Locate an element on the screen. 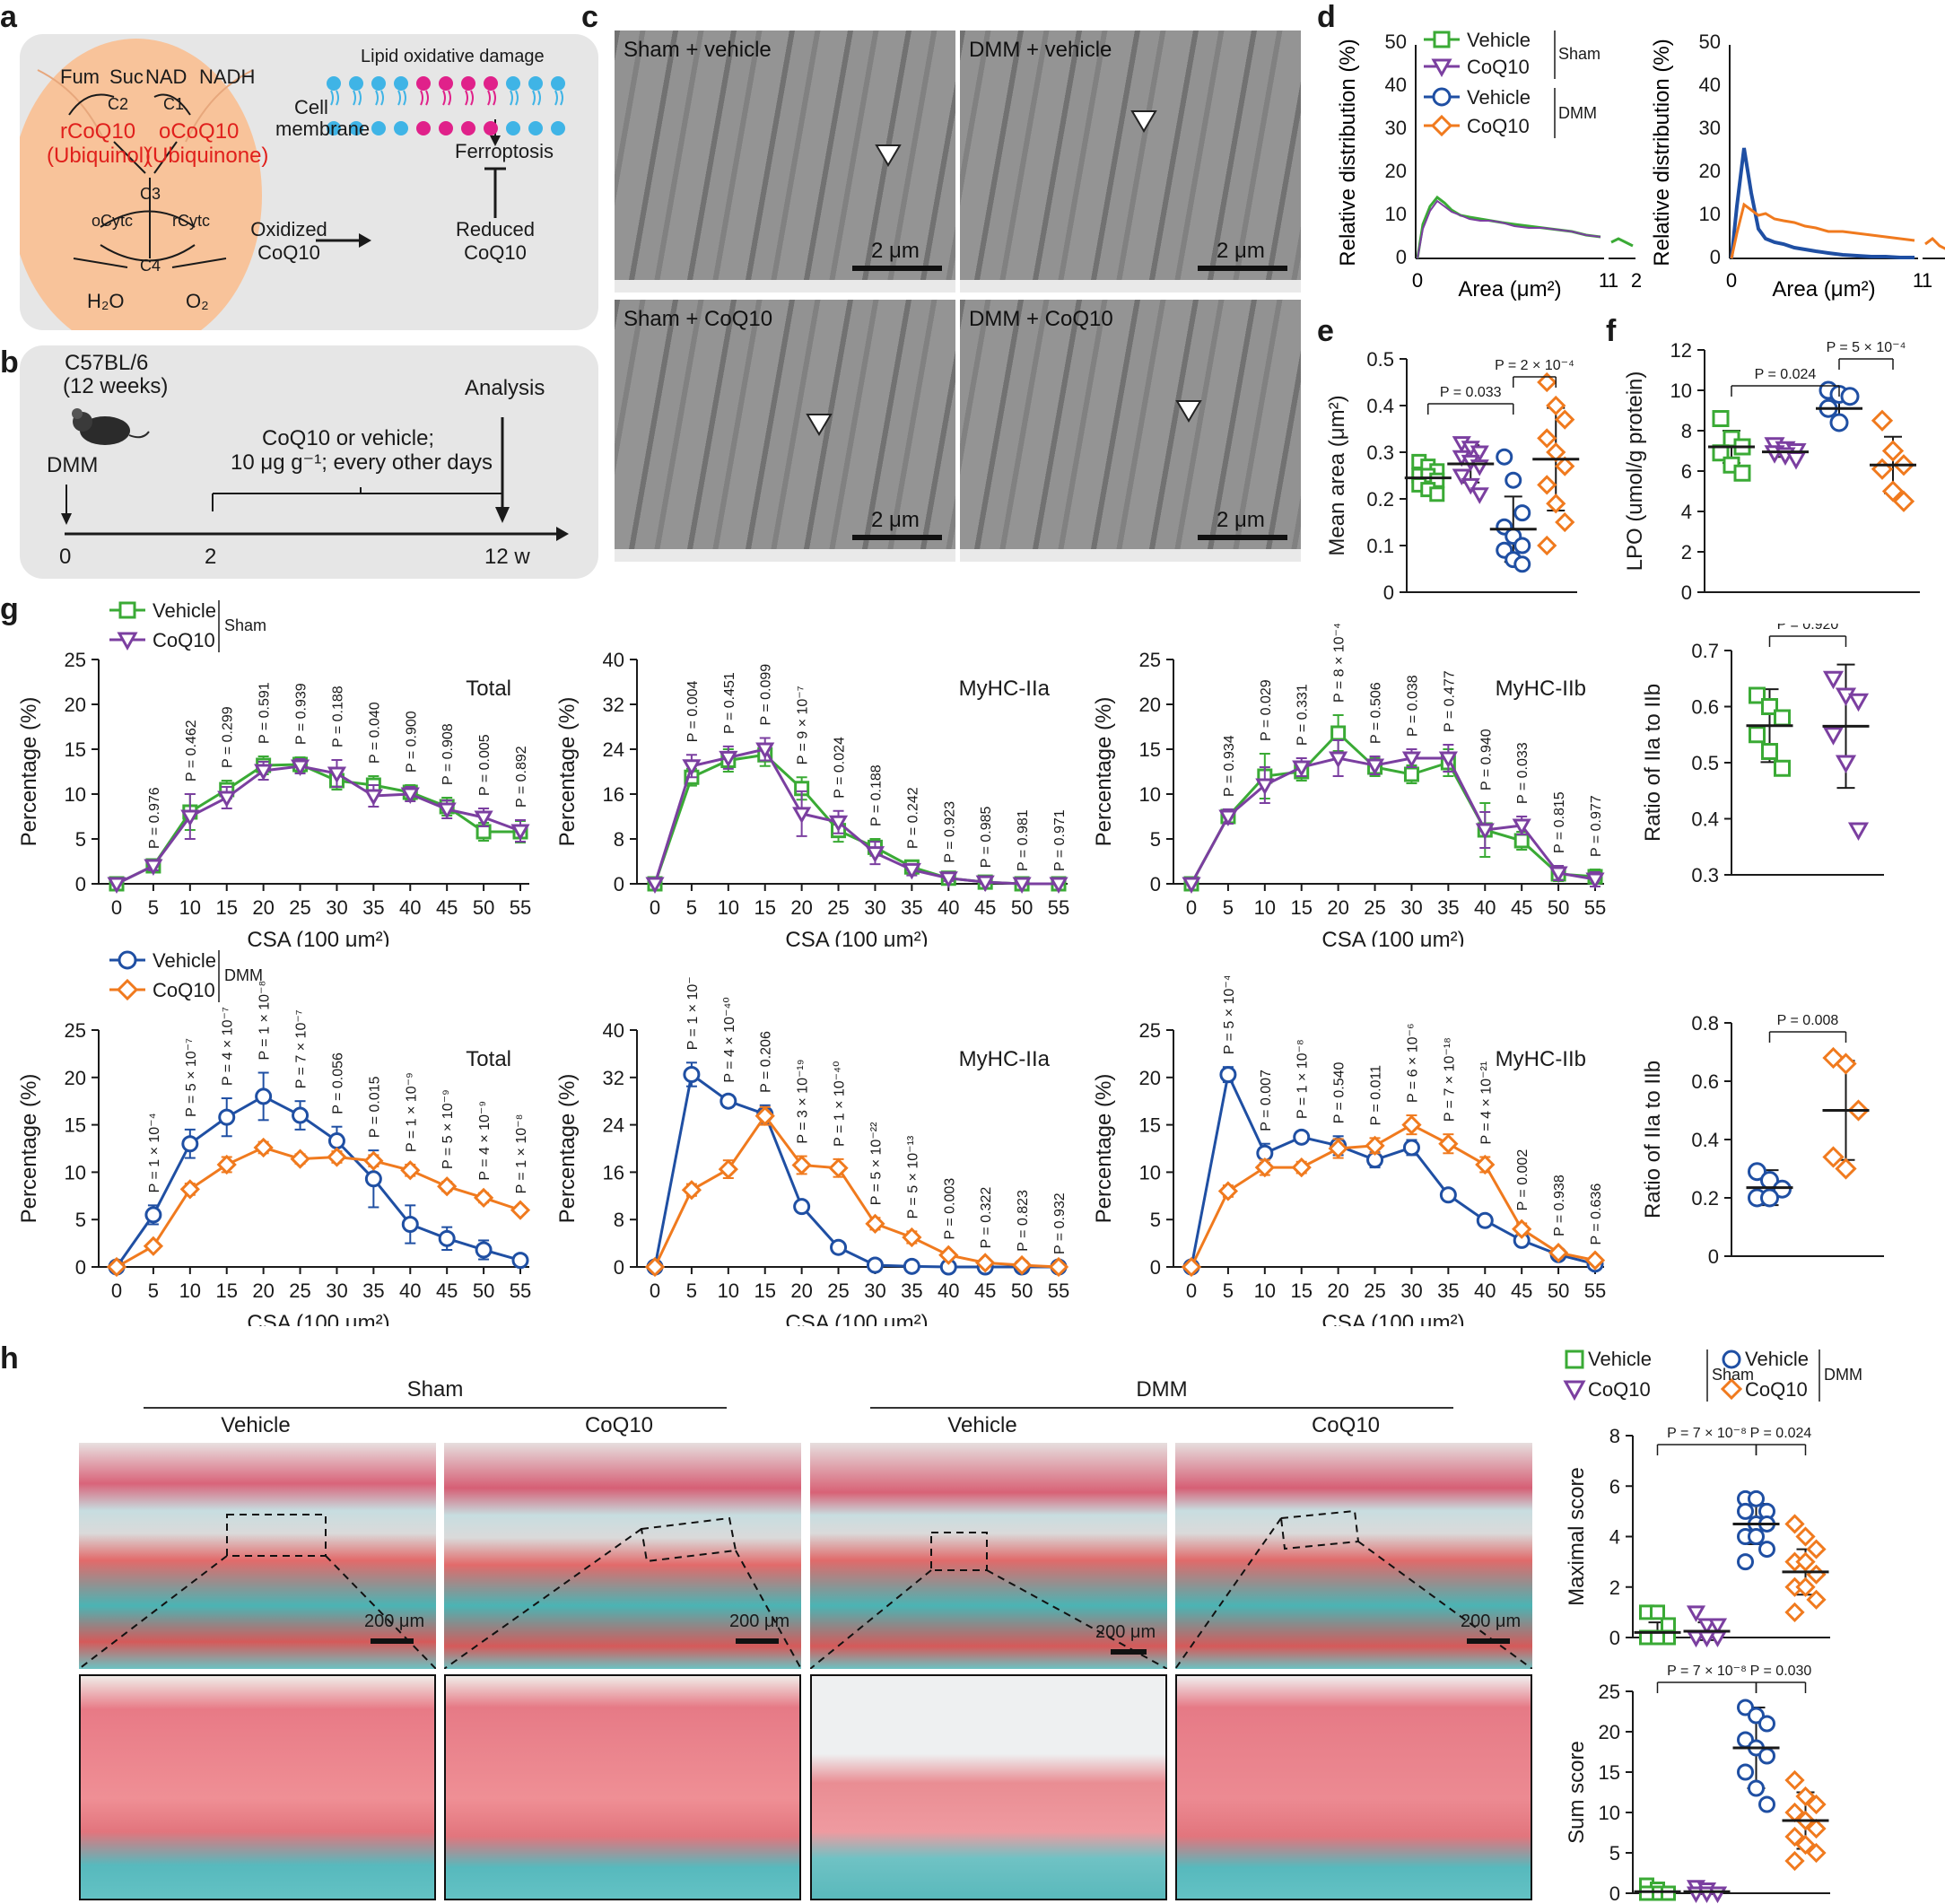 Image resolution: width=1945 pixels, height=1904 pixels. y-tick-label: 40 is located at coordinates (613, 1031).